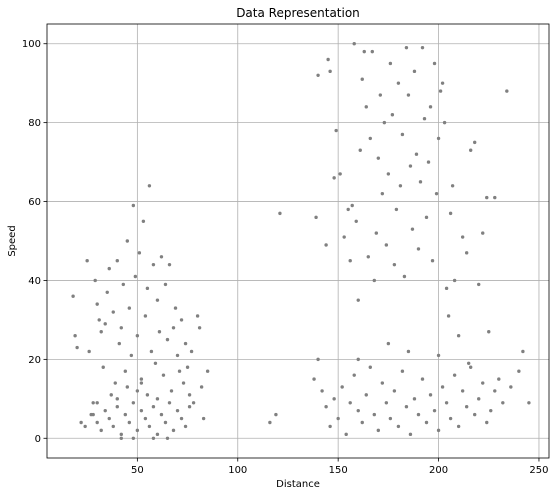  What do you see at coordinates (34, 360) in the screenshot?
I see `y-tick-label: 20` at bounding box center [34, 360].